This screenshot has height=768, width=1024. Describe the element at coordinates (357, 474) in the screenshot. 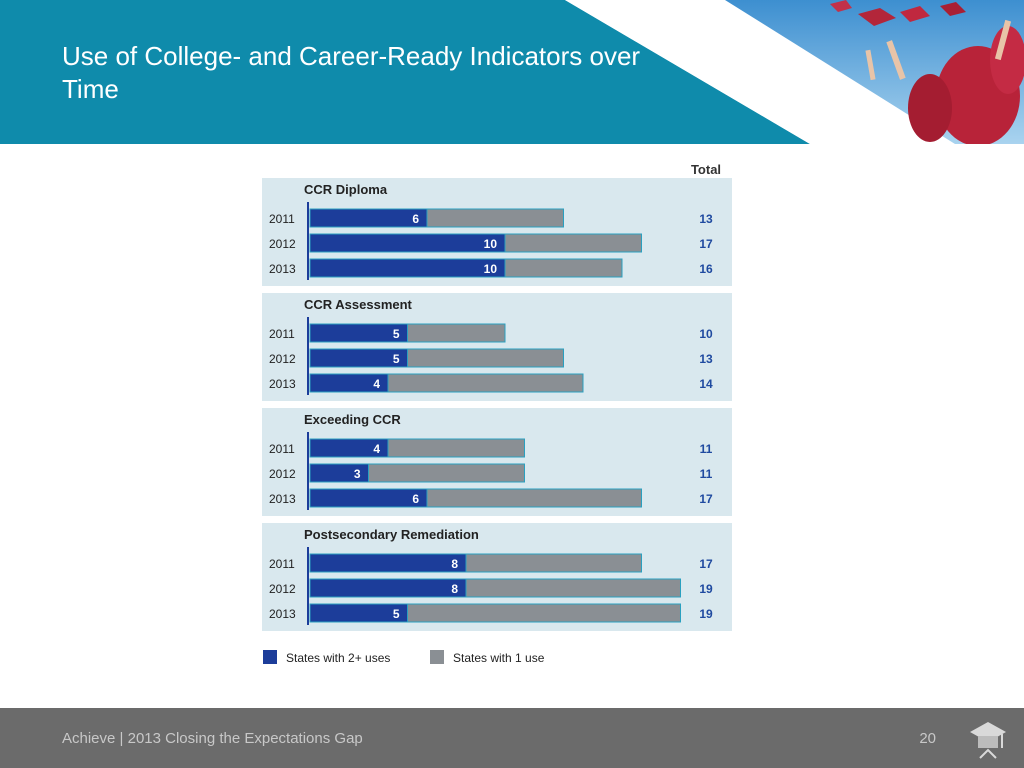

I see `bar-value-label: 3` at that location.